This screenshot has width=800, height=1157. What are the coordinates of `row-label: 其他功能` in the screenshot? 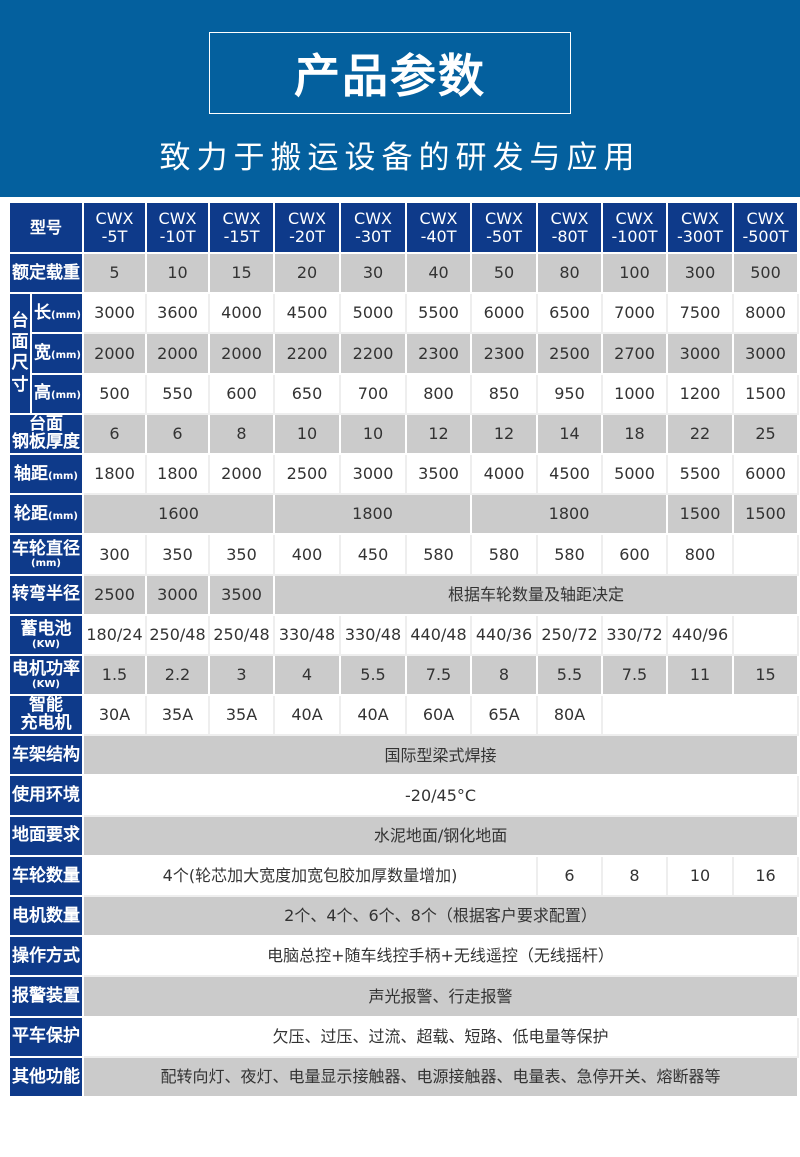 It's located at (46, 1076).